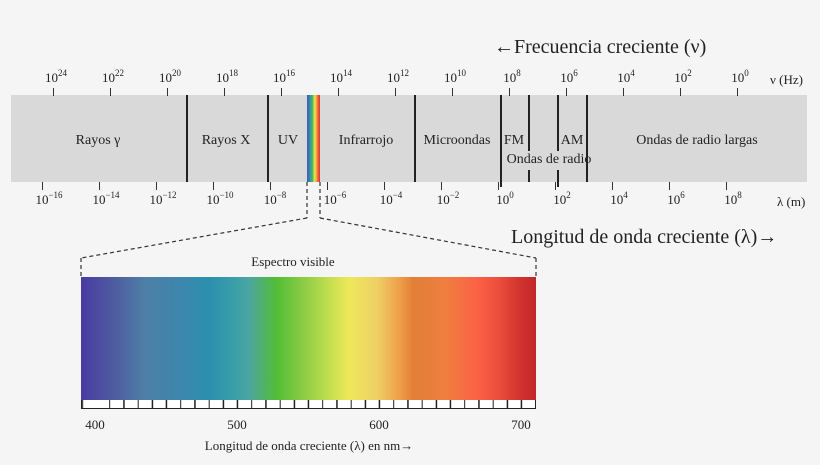 The image size is (820, 465). I want to click on region-infrared: Infrarrojo, so click(366, 140).